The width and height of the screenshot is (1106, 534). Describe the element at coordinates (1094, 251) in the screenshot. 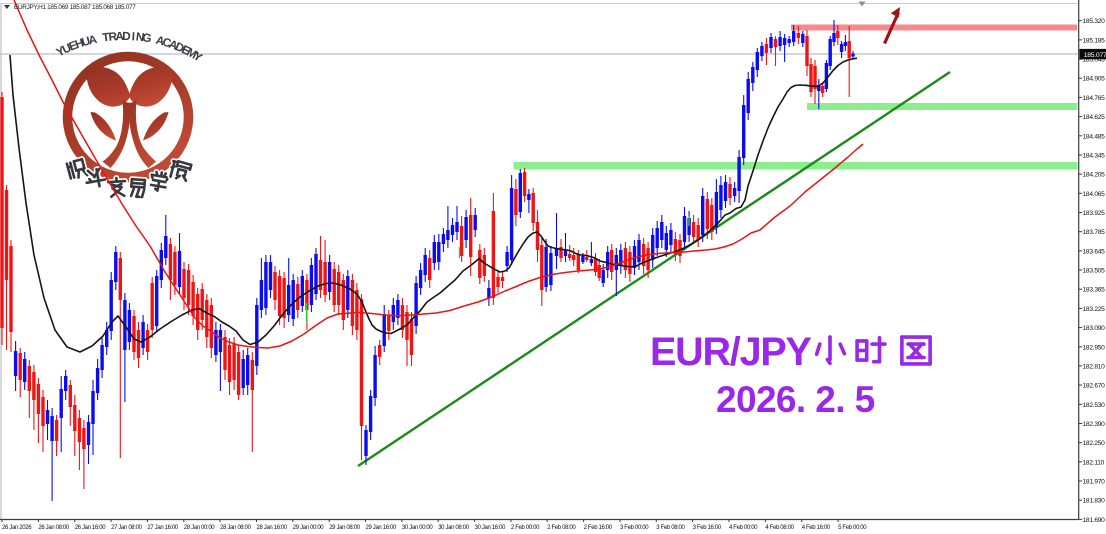

I see `svg-text: 183.645` at that location.